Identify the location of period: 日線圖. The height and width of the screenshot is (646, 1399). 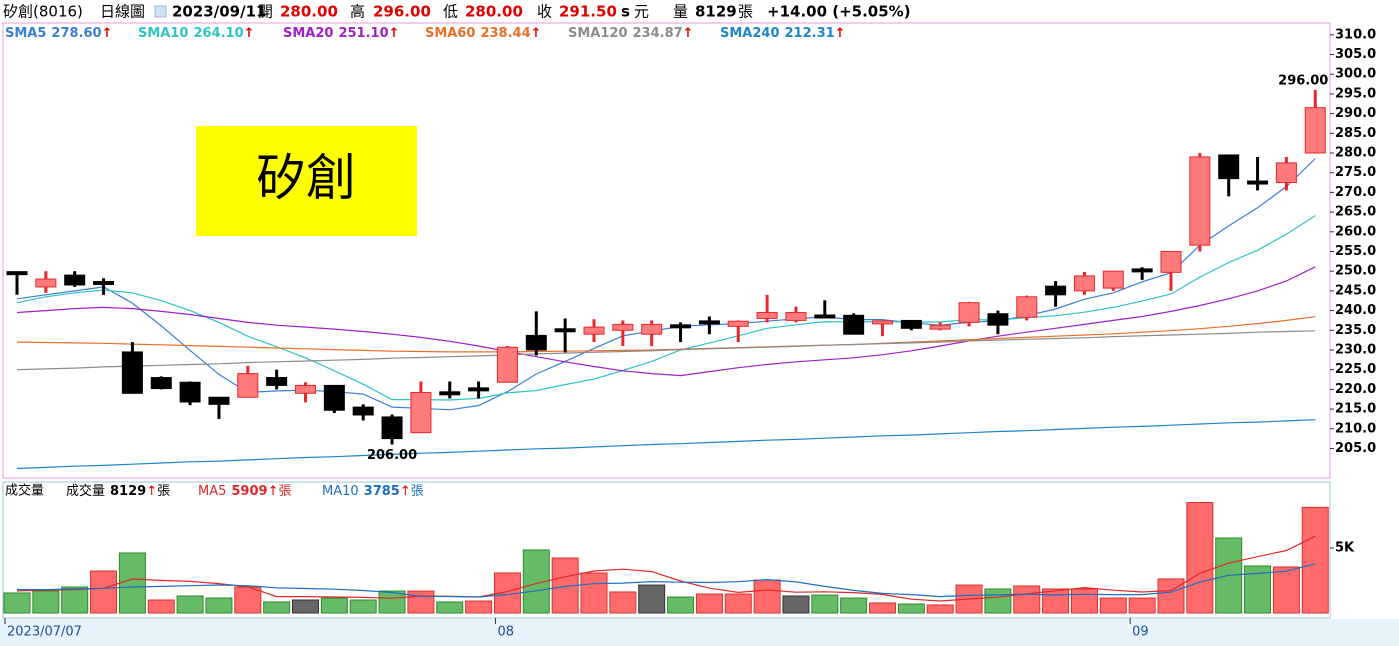
(122, 12).